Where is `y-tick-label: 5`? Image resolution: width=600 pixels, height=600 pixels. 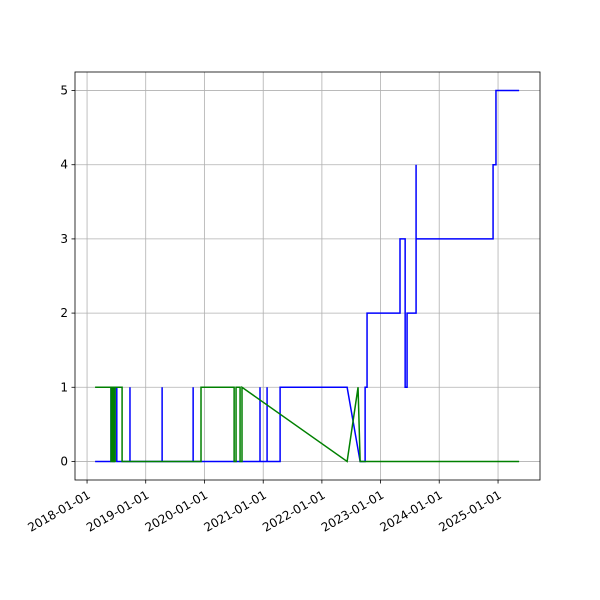
y-tick-label: 5 is located at coordinates (64, 91).